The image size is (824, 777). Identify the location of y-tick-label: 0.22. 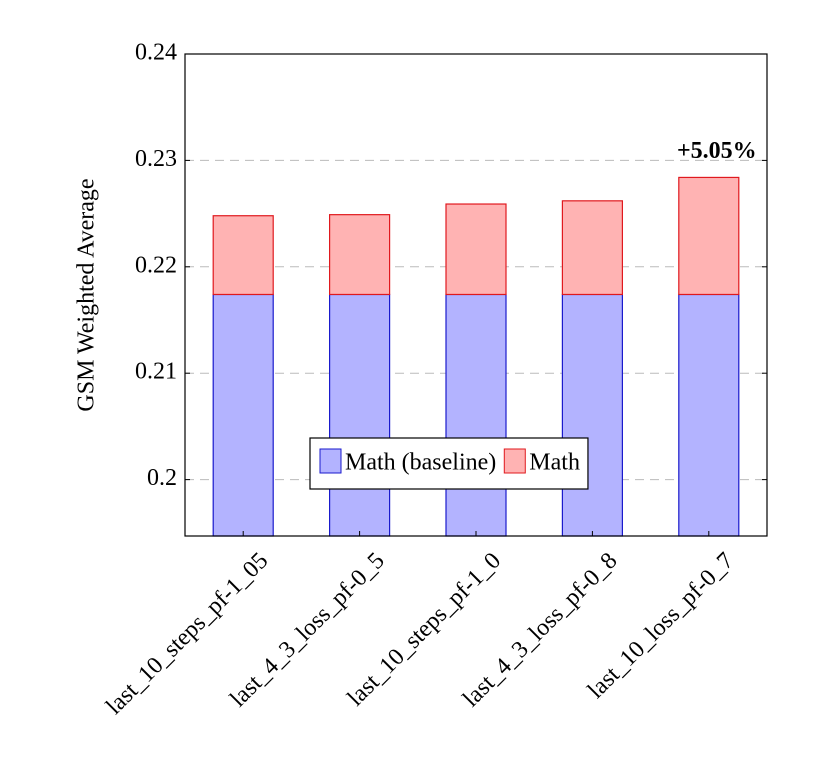
(156, 265).